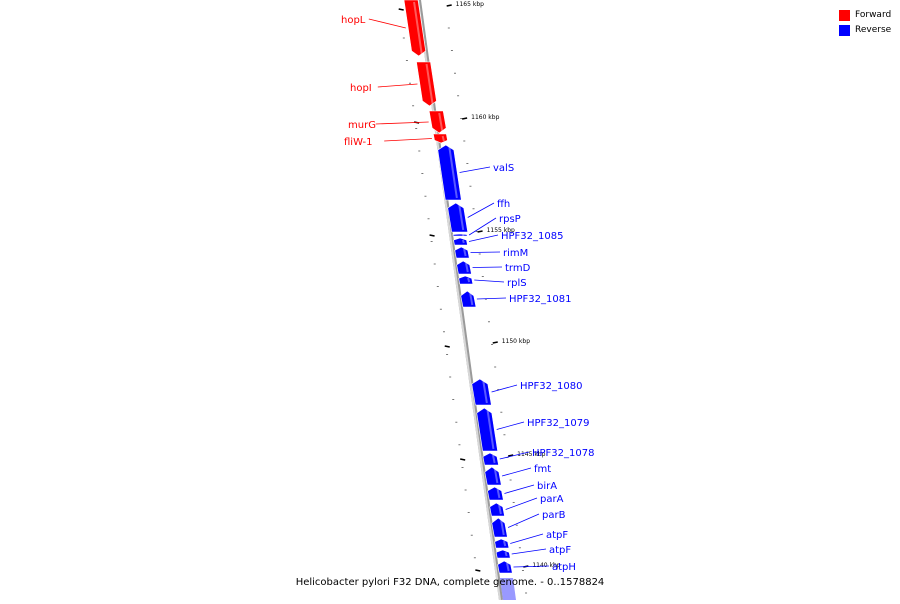 The width and height of the screenshot is (900, 604). Describe the element at coordinates (563, 453) in the screenshot. I see `gene-label: HPF32_1078` at that location.